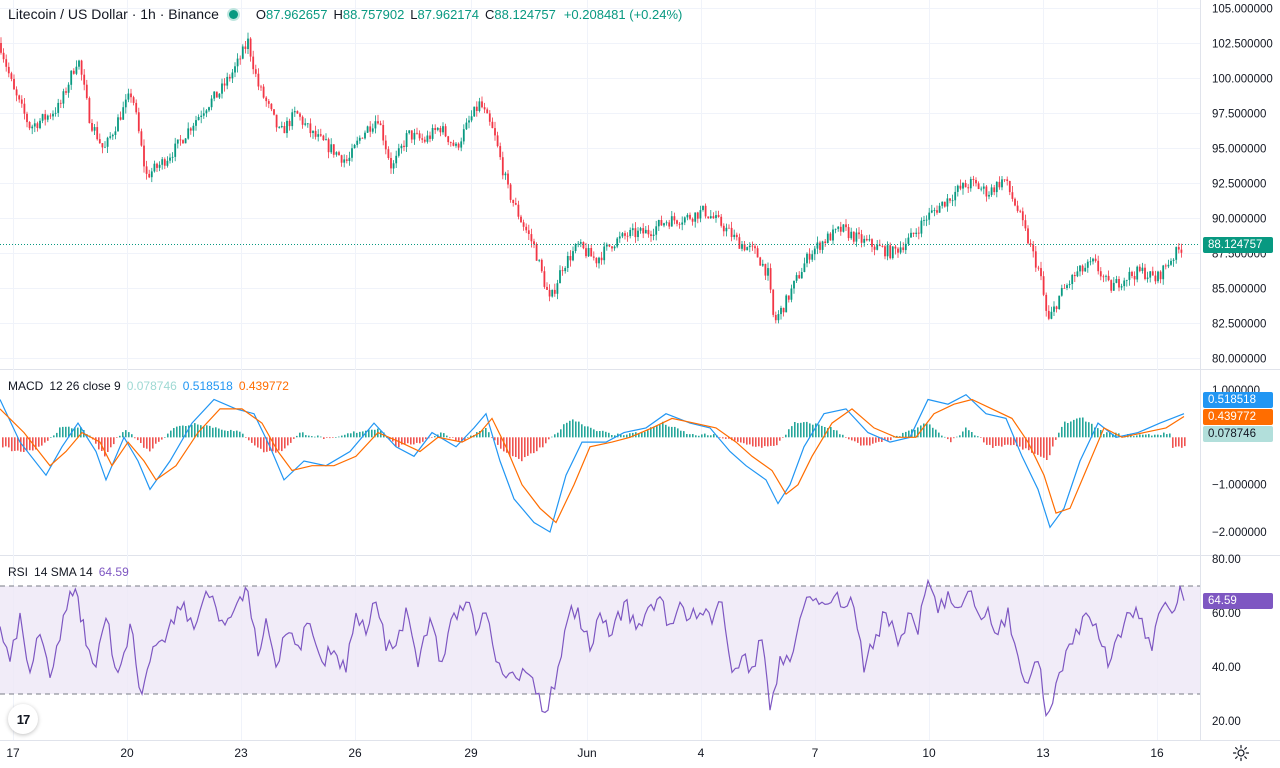 The width and height of the screenshot is (1280, 768). Describe the element at coordinates (23, 719) in the screenshot. I see `tradingview-logo-icon: 17` at that location.